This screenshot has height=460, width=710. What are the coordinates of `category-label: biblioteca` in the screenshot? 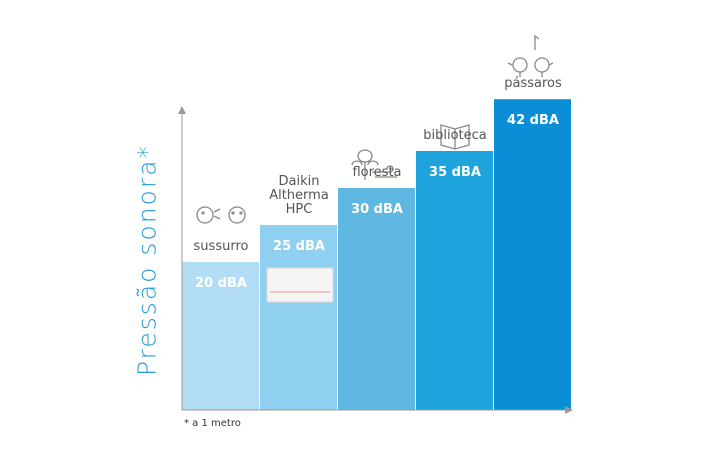 It's located at (455, 135).